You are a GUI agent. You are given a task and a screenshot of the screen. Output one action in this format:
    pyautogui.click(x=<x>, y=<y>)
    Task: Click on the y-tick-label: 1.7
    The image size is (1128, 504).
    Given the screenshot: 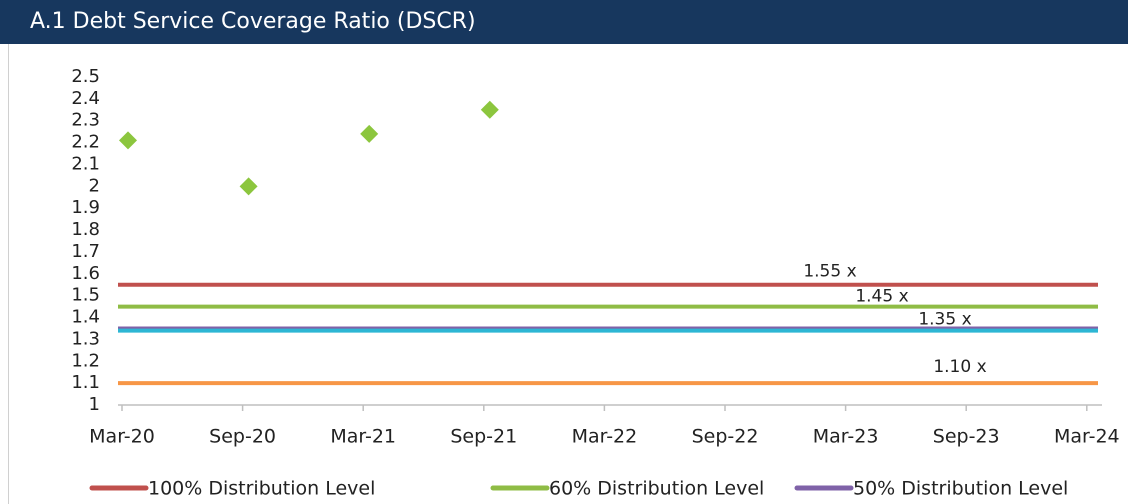 What is the action you would take?
    pyautogui.click(x=85, y=251)
    